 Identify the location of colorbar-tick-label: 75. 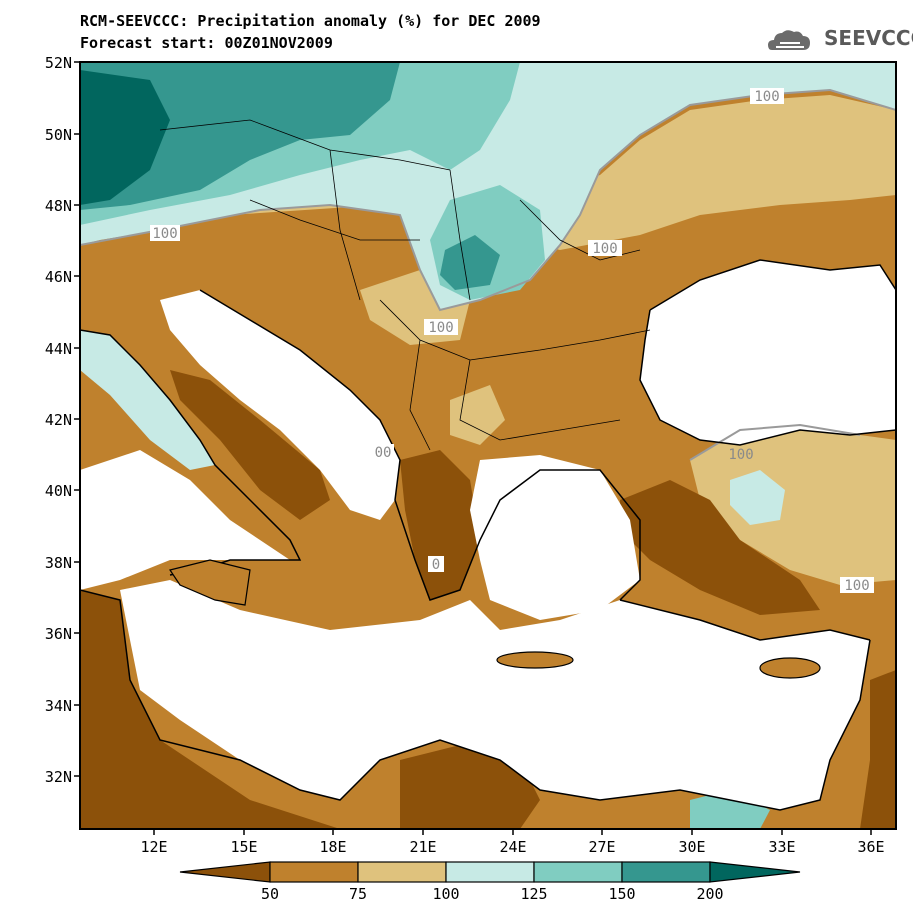
(358, 894).